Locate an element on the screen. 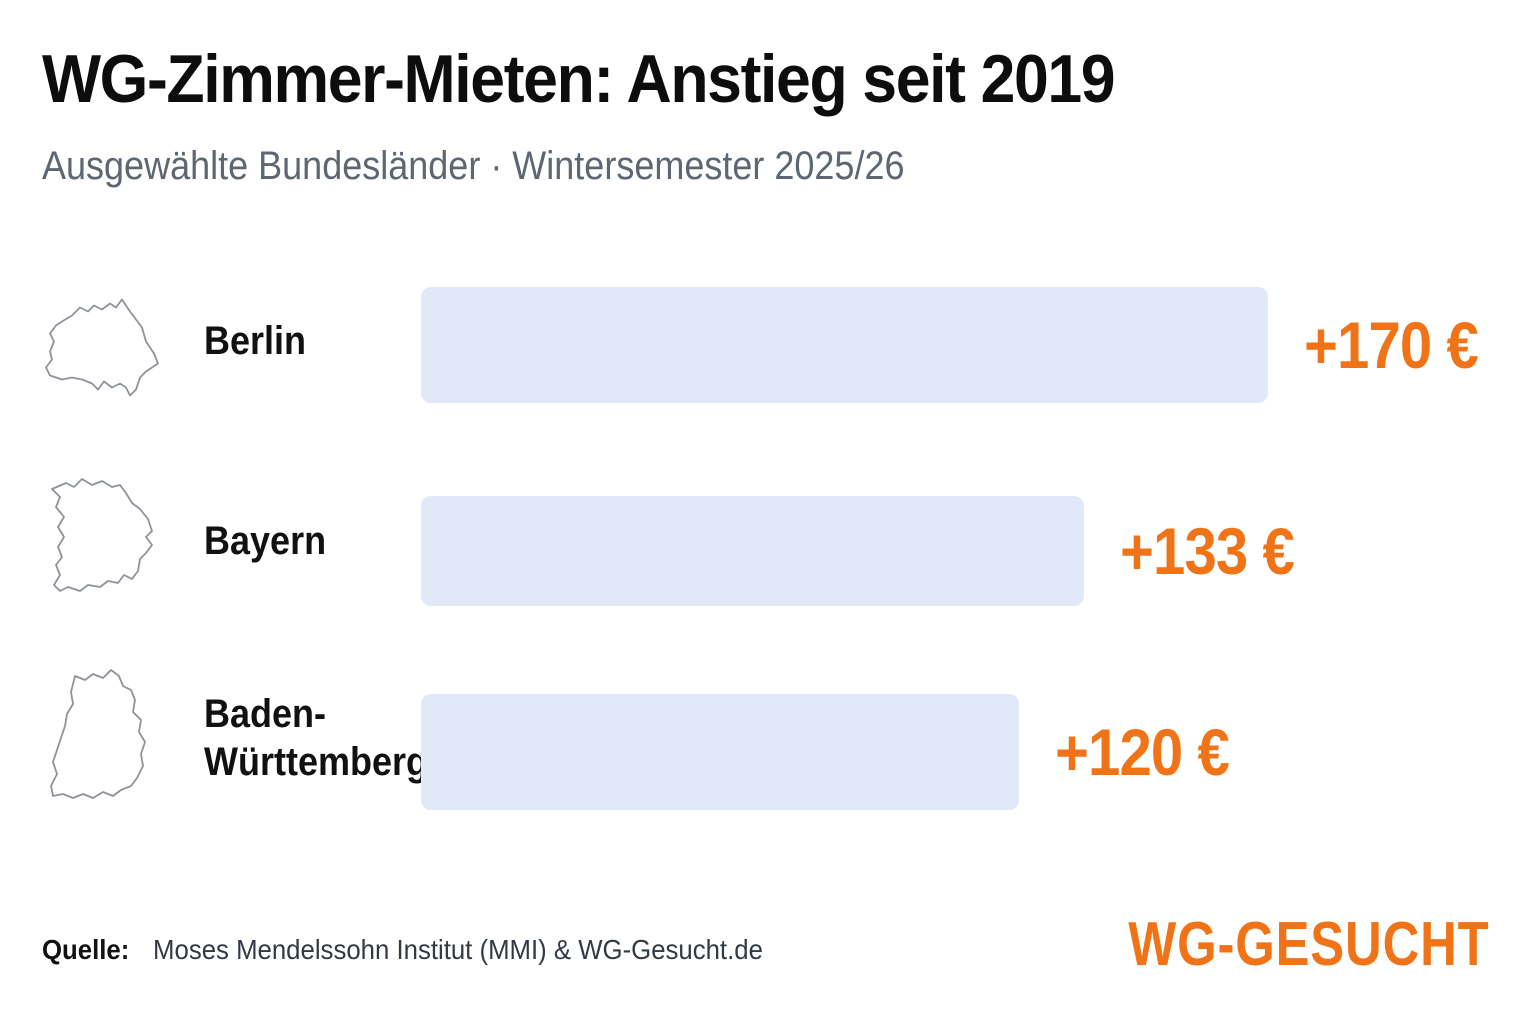 Image resolution: width=1536 pixels, height=1024 pixels. row-label-berlin: Berlin is located at coordinates (255, 341).